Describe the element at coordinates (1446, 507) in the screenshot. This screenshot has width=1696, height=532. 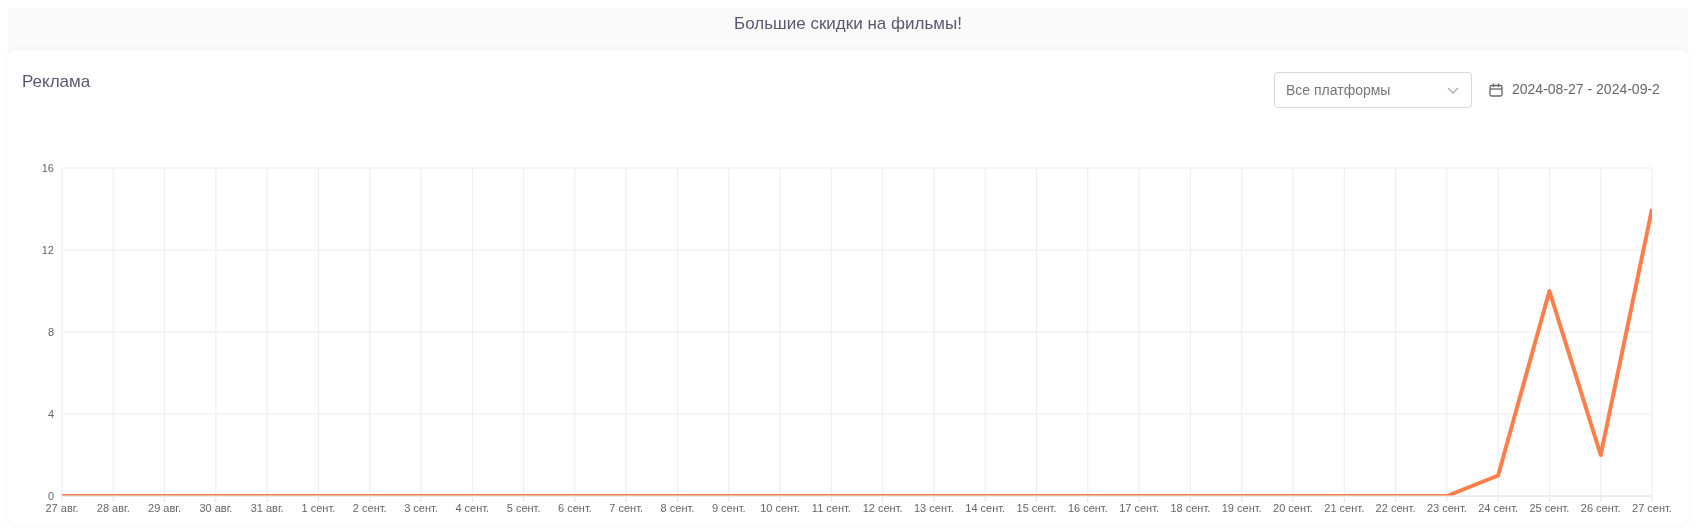
I see `x-tick-label: 23 сент.` at that location.